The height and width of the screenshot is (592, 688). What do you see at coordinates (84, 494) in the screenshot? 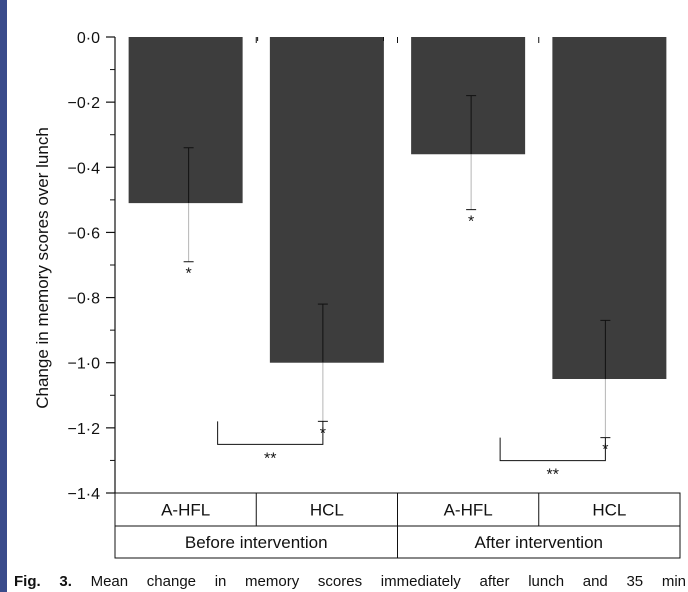
I see `y-tick-label: −1·4` at bounding box center [84, 494].